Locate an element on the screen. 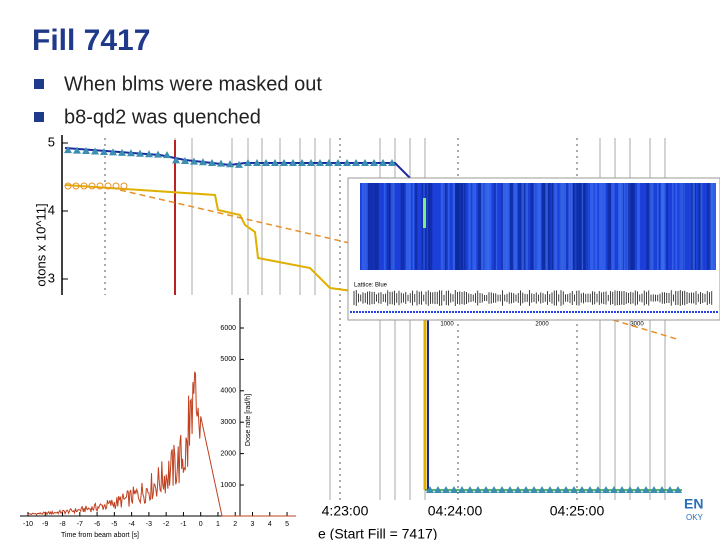  dose-x-tick-label: -5 is located at coordinates (114, 524).